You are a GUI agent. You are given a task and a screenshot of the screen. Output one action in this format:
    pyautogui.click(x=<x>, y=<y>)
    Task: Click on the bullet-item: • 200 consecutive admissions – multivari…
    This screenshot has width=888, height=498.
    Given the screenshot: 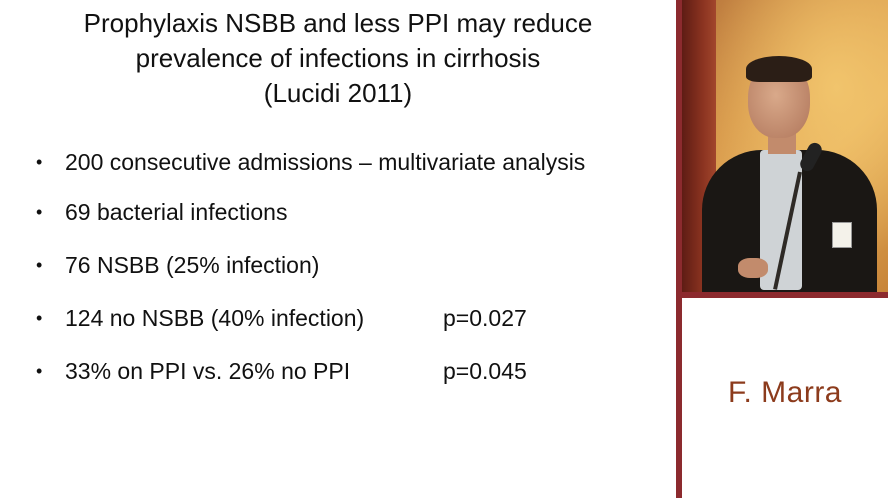 What is the action you would take?
    pyautogui.click(x=346, y=162)
    